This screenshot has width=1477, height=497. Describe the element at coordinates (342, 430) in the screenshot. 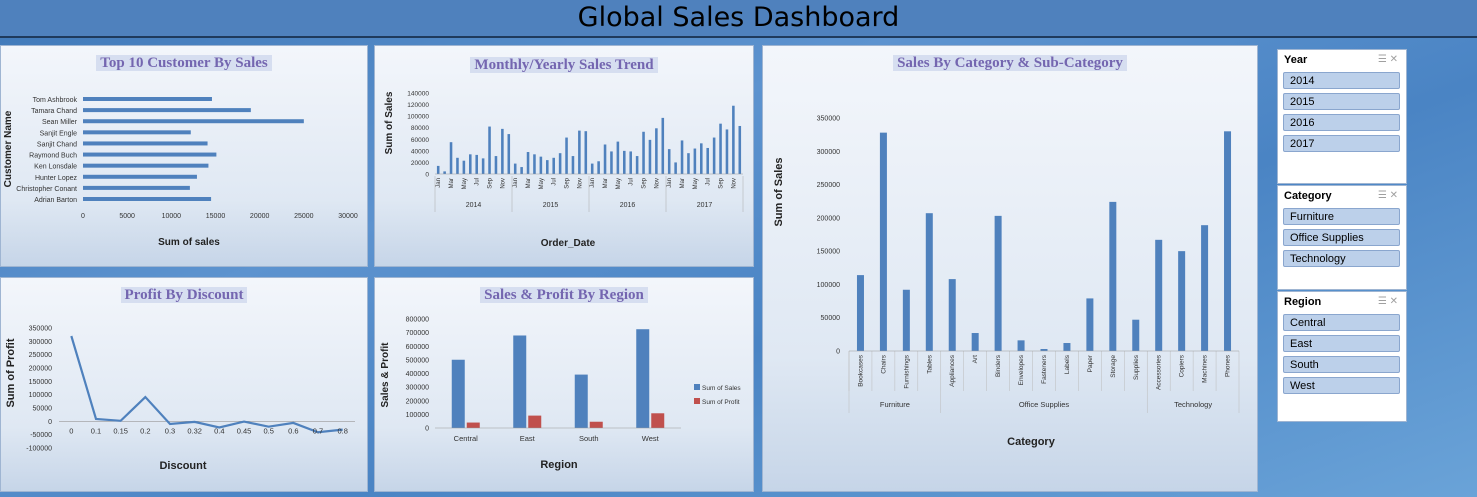

I see `x-tick-label: 0.8` at that location.